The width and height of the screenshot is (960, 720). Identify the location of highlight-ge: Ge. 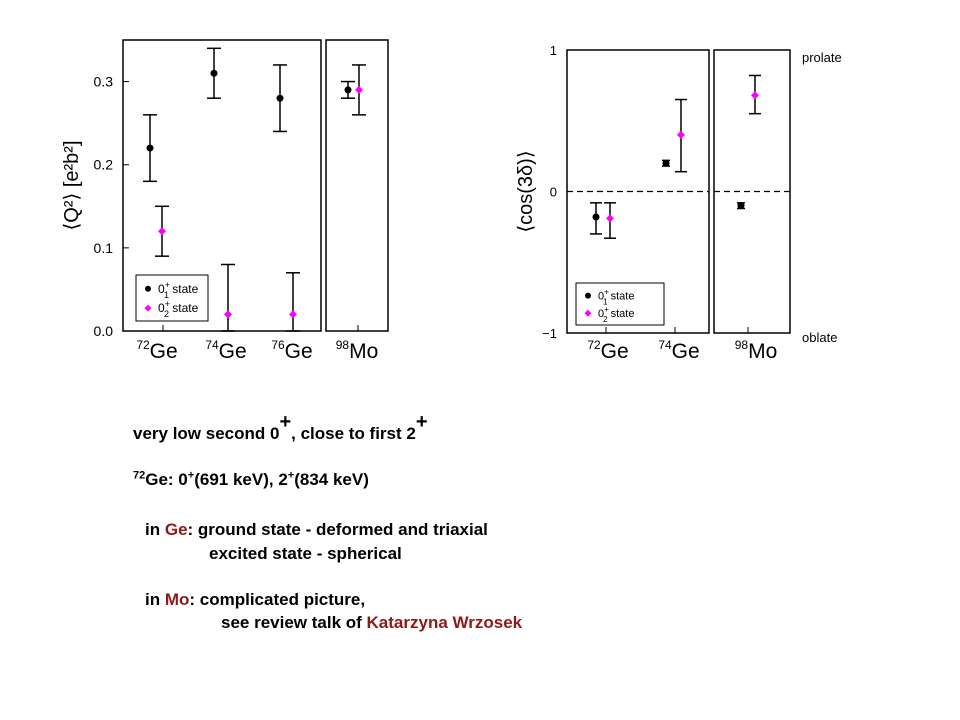
(176, 529).